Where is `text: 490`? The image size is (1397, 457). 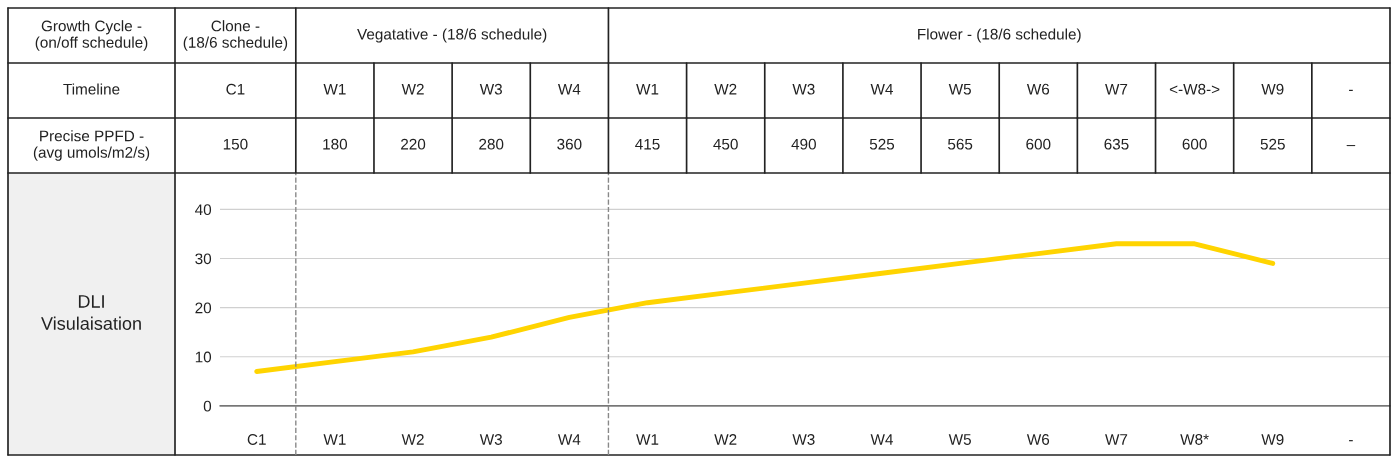 text: 490 is located at coordinates (803, 144).